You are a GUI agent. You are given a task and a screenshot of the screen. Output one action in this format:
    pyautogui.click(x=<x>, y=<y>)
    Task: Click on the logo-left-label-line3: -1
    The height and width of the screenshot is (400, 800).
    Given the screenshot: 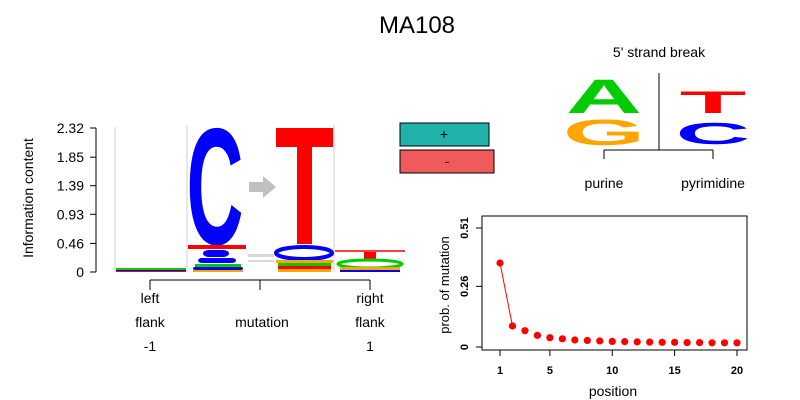 What is the action you would take?
    pyautogui.click(x=150, y=346)
    